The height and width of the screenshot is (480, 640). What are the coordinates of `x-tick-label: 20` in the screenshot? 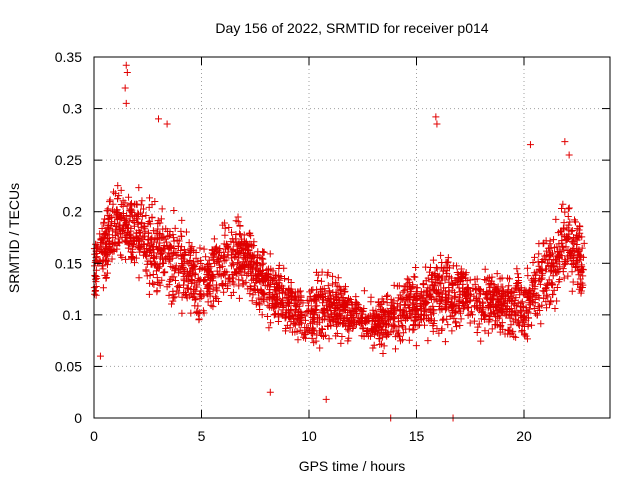 It's located at (524, 436).